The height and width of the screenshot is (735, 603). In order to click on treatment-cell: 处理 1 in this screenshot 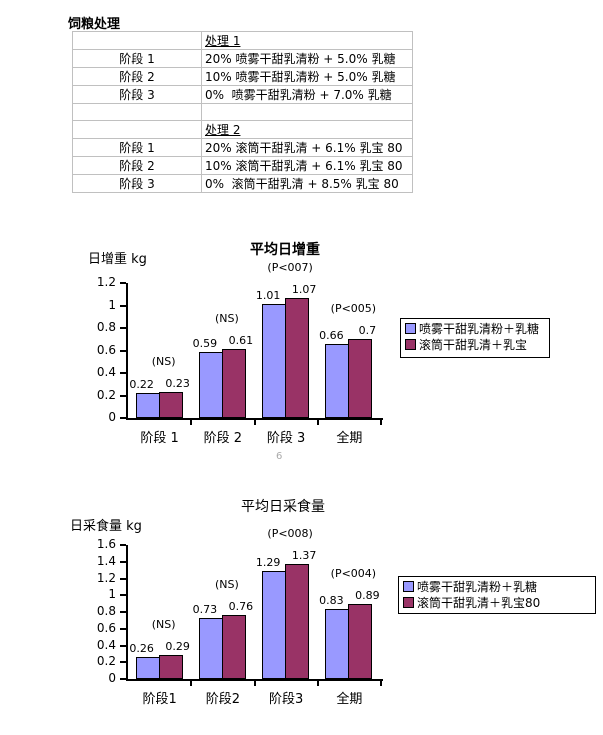, I will do `click(307, 40)`.